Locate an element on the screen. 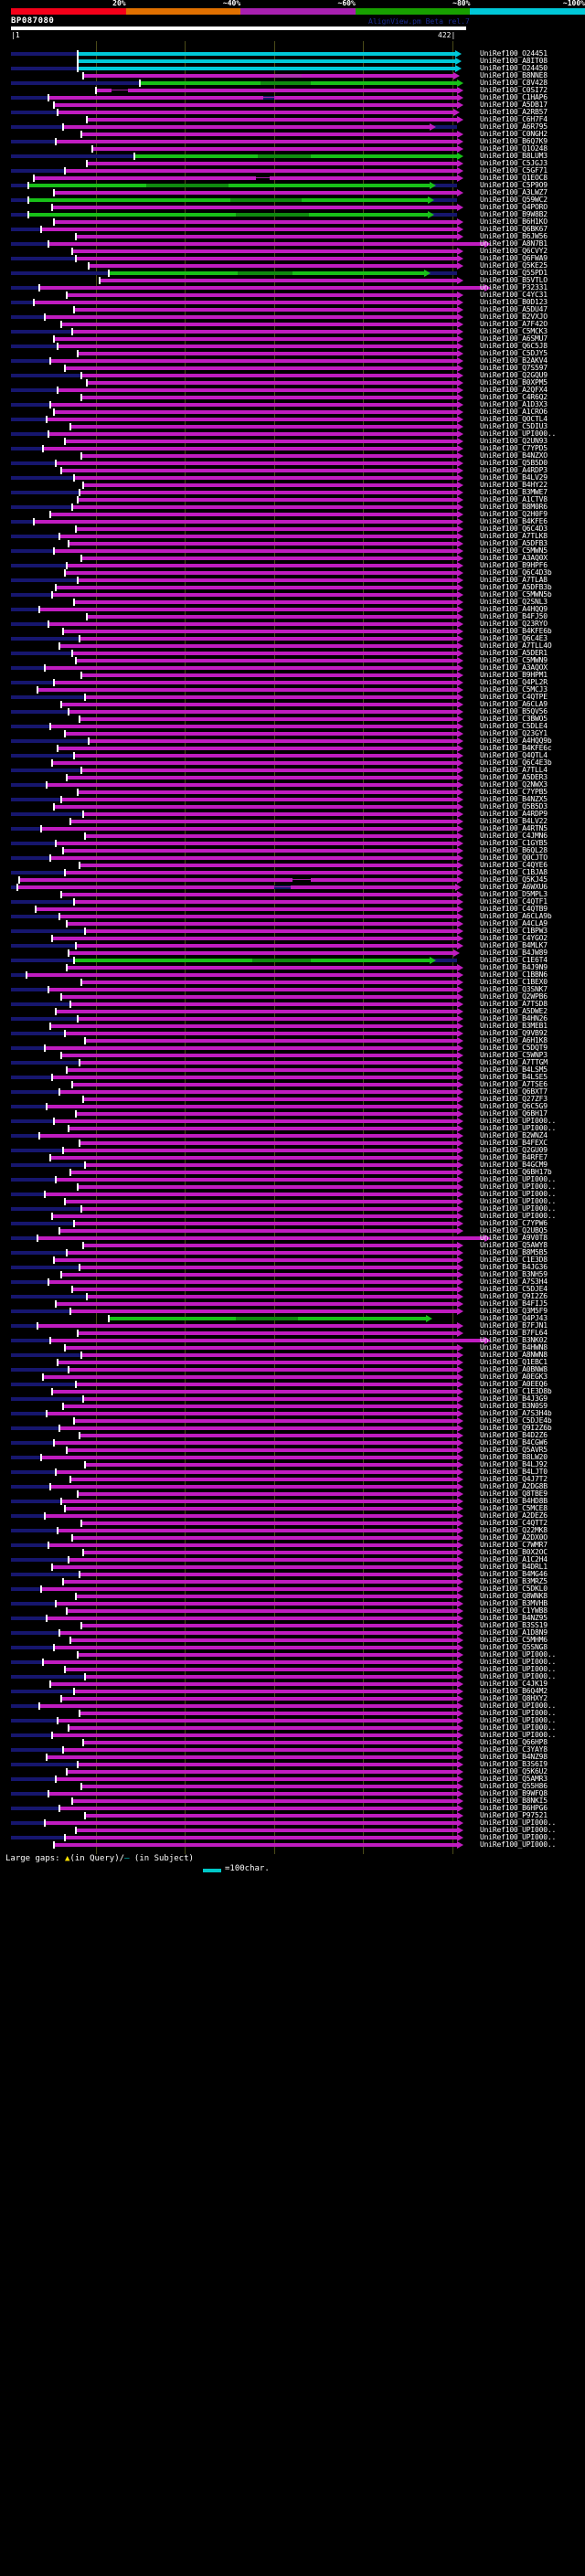 The width and height of the screenshot is (585, 2576). table-row: UniRef100_B8LW20 is located at coordinates (293, 1457).